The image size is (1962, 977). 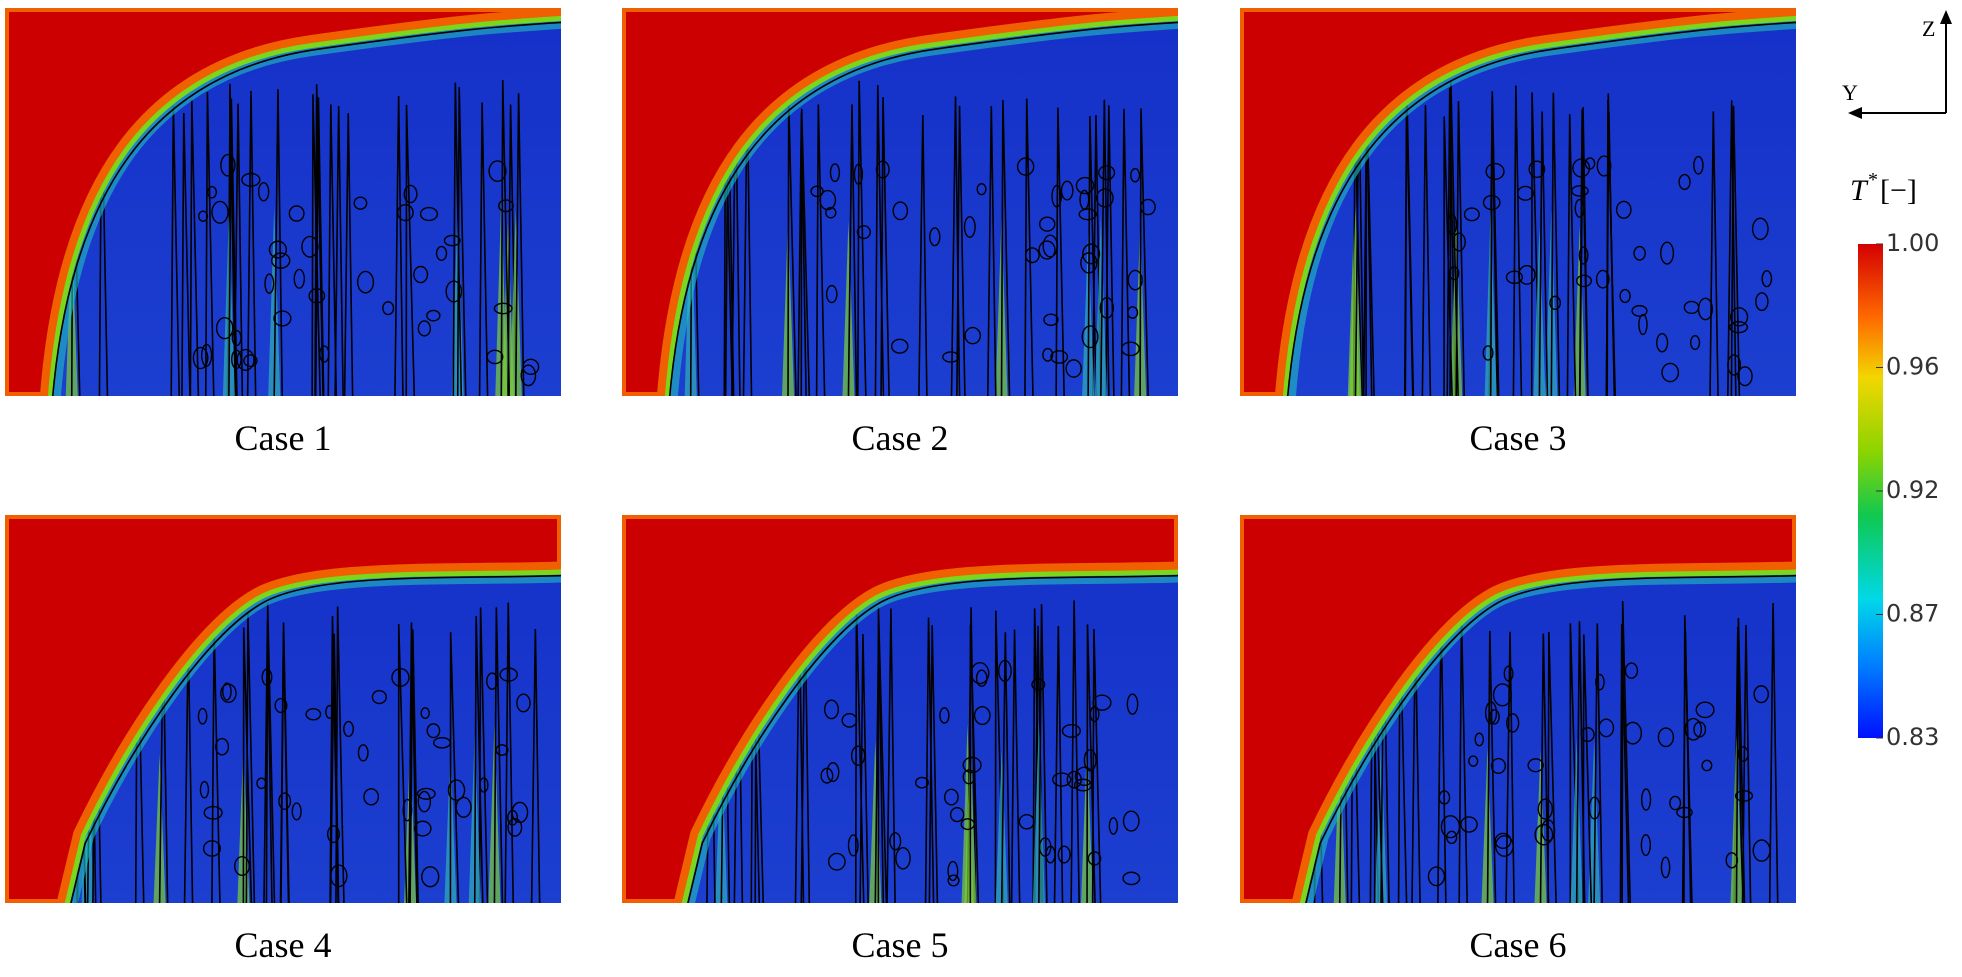 What do you see at coordinates (900, 438) in the screenshot?
I see `panel-caption: Case 2` at bounding box center [900, 438].